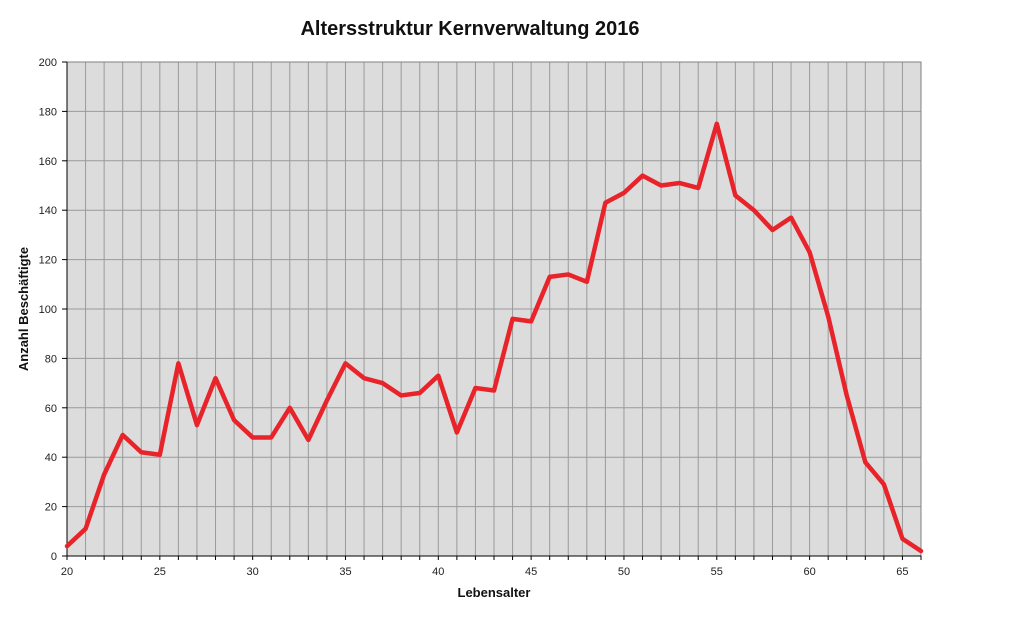 This screenshot has width=1016, height=625. I want to click on y-tick-label: 180, so click(48, 112).